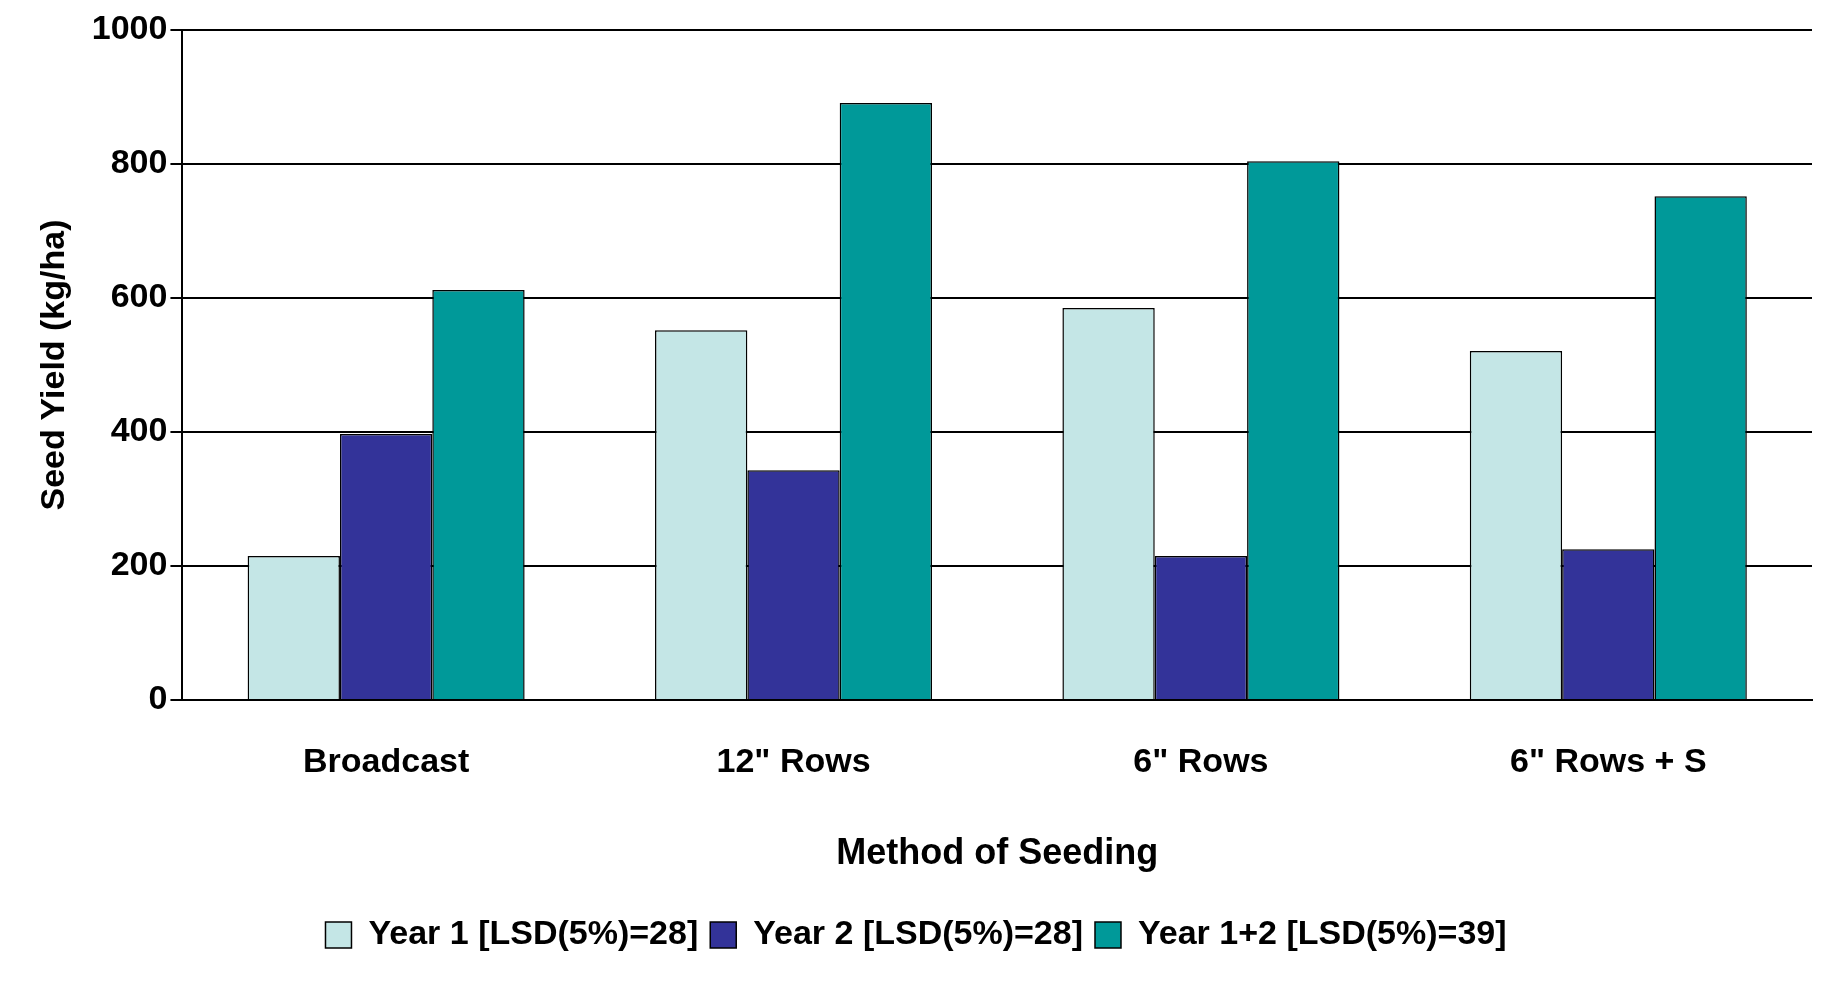 This screenshot has width=1842, height=982. What do you see at coordinates (129, 27) in the screenshot?
I see `y-tick-label: 1000` at bounding box center [129, 27].